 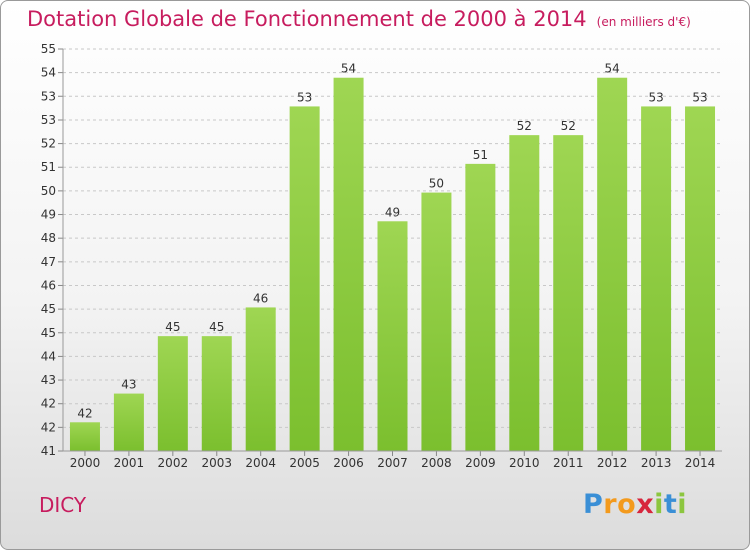 I want to click on logo-letter: r, so click(x=610, y=504).